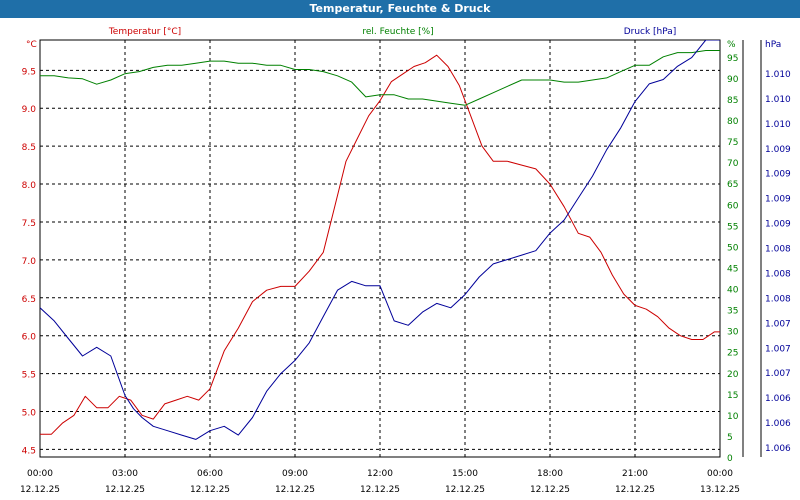 The image size is (800, 500). Describe the element at coordinates (144, 32) in the screenshot. I see `temp-axis-title: Temperatur [°C]` at that location.